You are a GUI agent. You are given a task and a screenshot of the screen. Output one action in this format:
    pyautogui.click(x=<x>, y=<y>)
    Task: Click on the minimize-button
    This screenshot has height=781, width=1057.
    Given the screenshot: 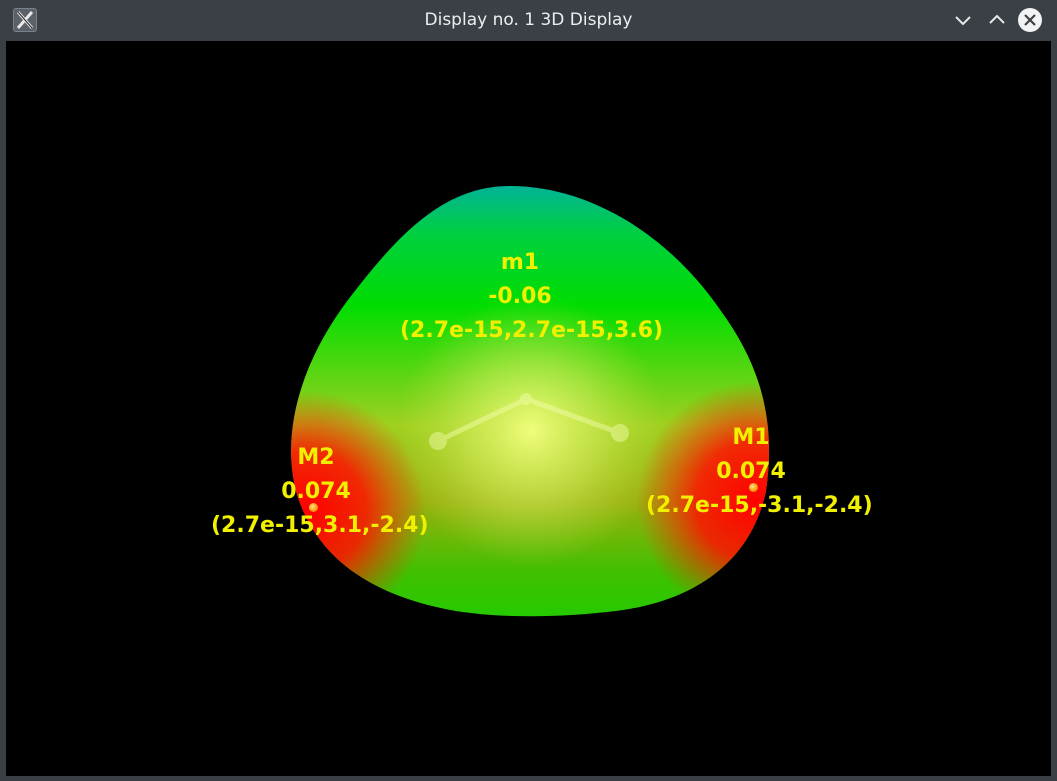 What is the action you would take?
    pyautogui.click(x=963, y=20)
    